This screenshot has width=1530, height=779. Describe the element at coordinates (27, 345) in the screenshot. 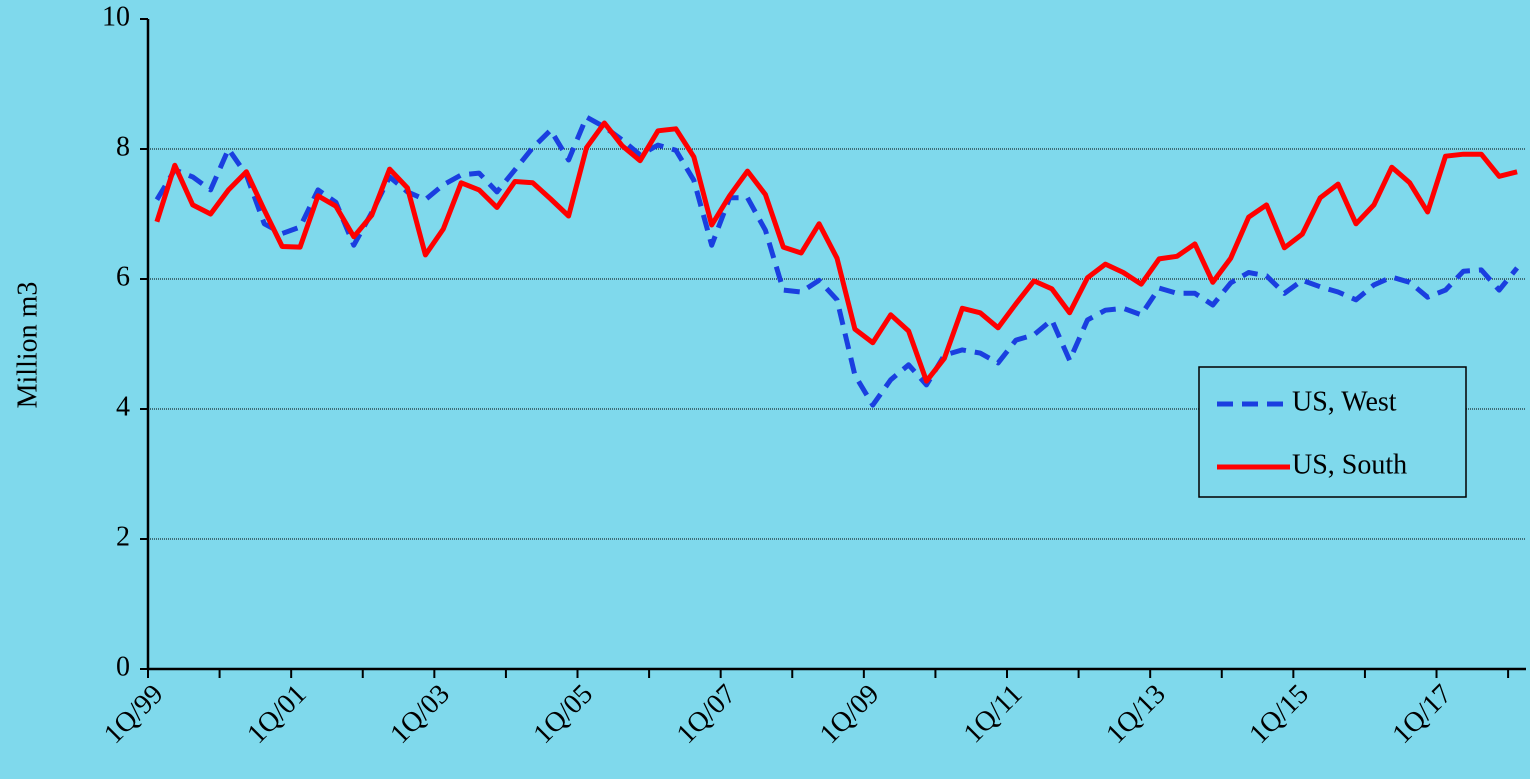

I see `y-axis-title: Million m3` at that location.